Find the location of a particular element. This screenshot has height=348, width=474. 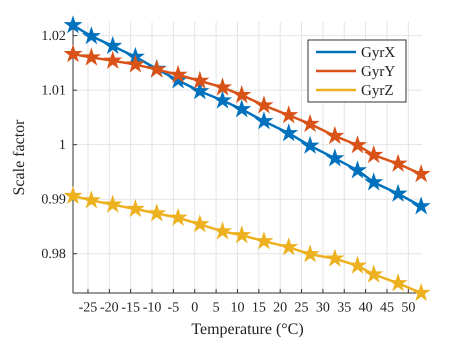

x-tick-label: 0 is located at coordinates (194, 308).